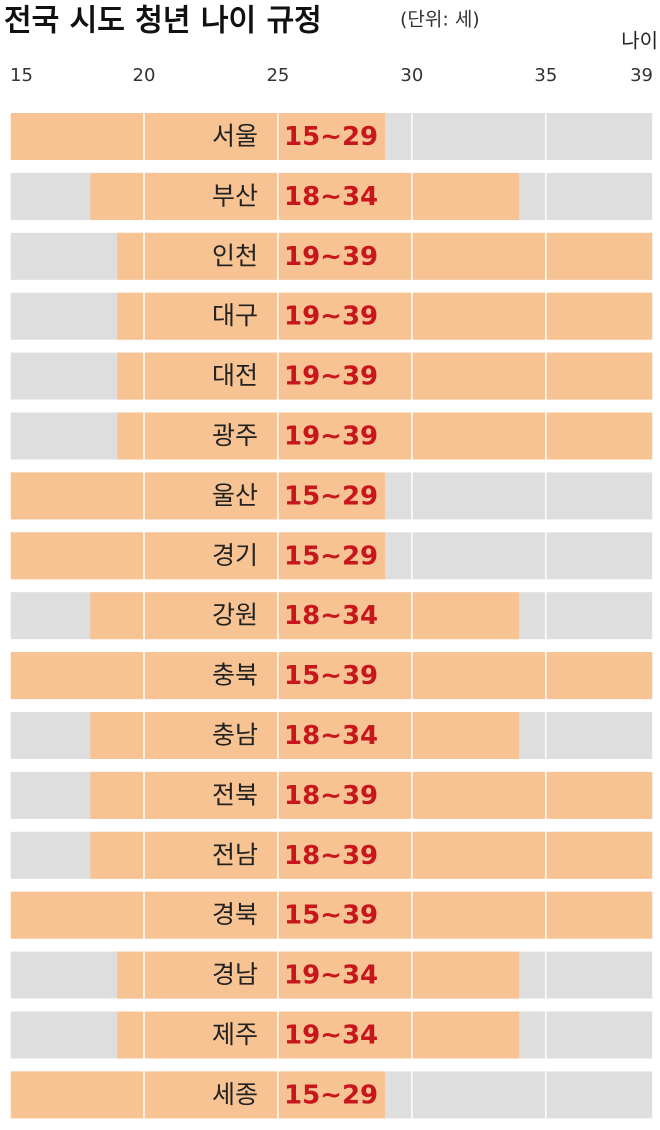  I want to click on category-label: 부산, so click(235, 195).